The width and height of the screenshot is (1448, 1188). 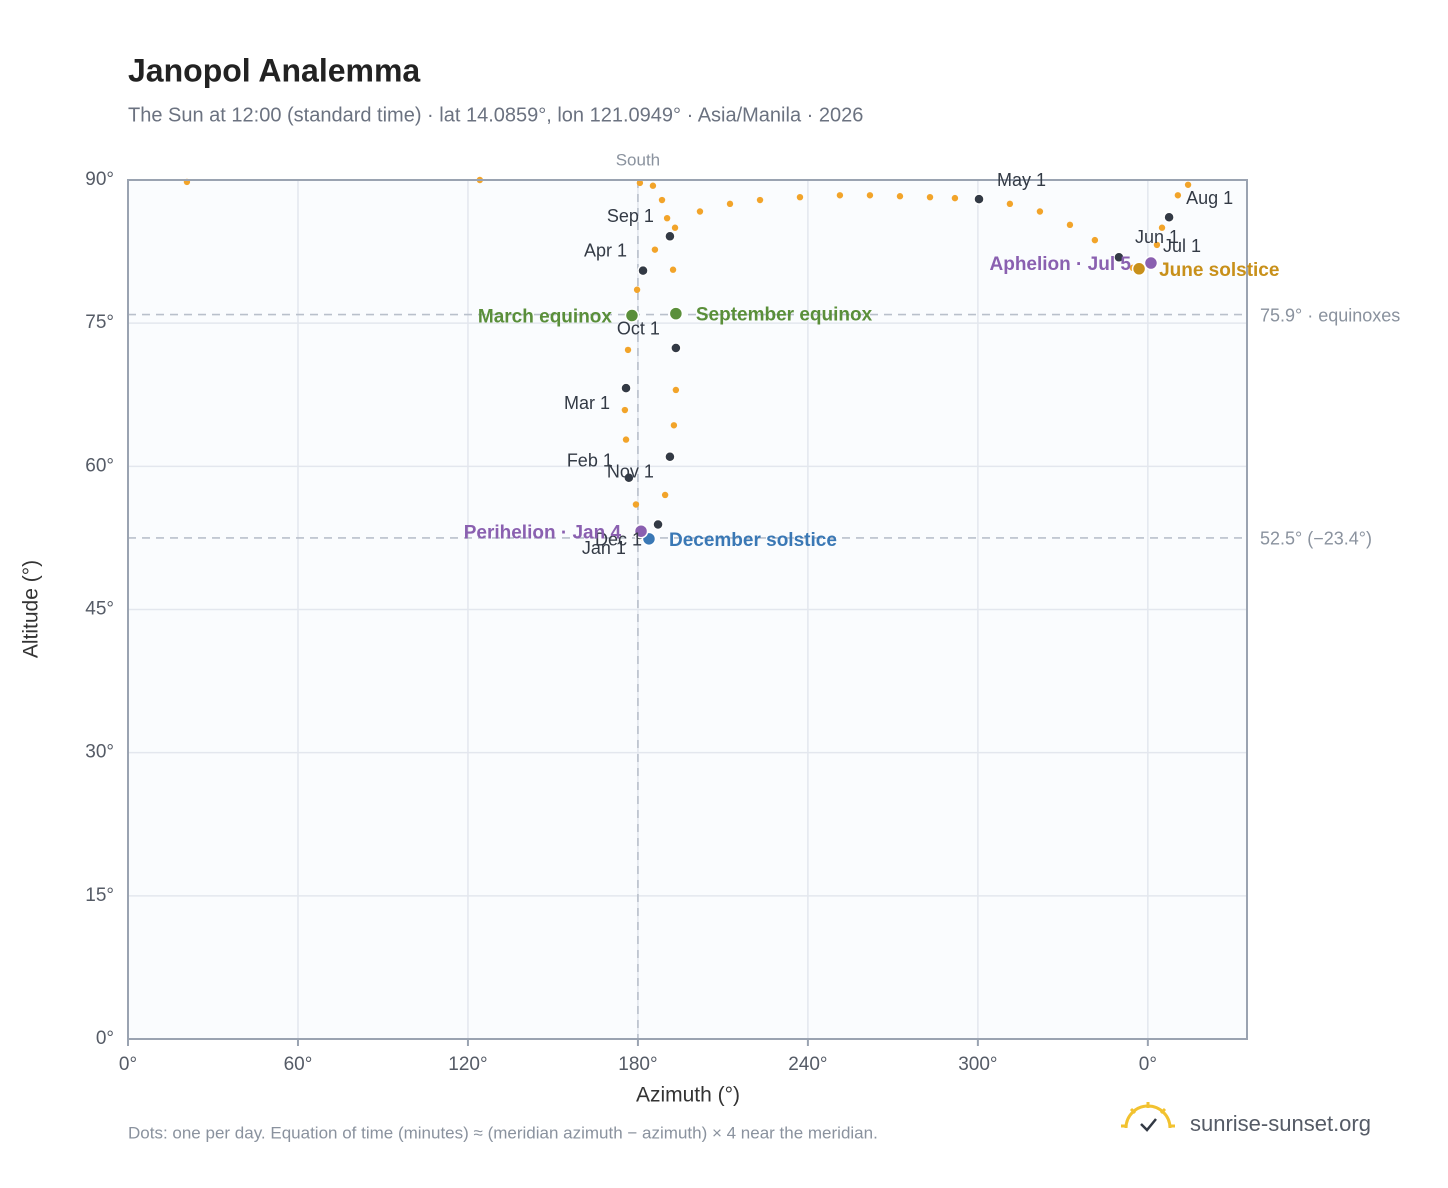 What do you see at coordinates (99, 895) in the screenshot?
I see `y-tick-label: 15°` at bounding box center [99, 895].